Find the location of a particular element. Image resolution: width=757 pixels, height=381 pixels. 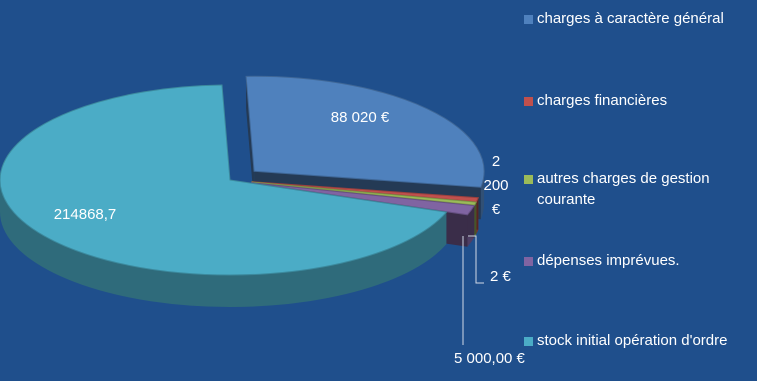

data-label: 214868,7 is located at coordinates (85, 214).